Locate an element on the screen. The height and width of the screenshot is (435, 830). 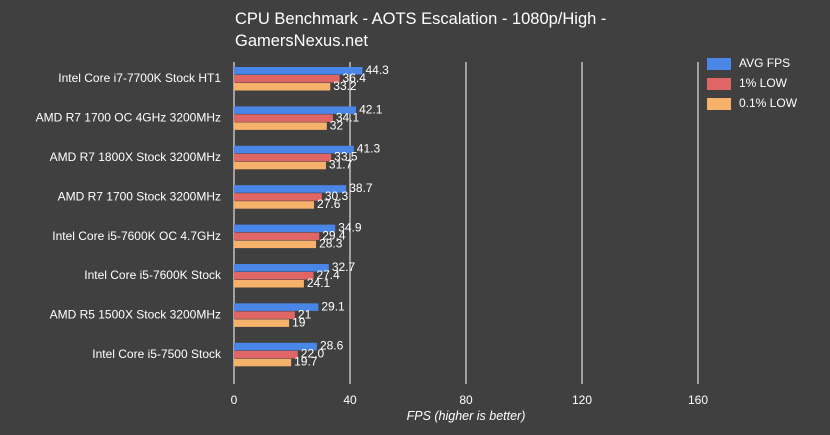
data-label: 44.3 is located at coordinates (377, 70).